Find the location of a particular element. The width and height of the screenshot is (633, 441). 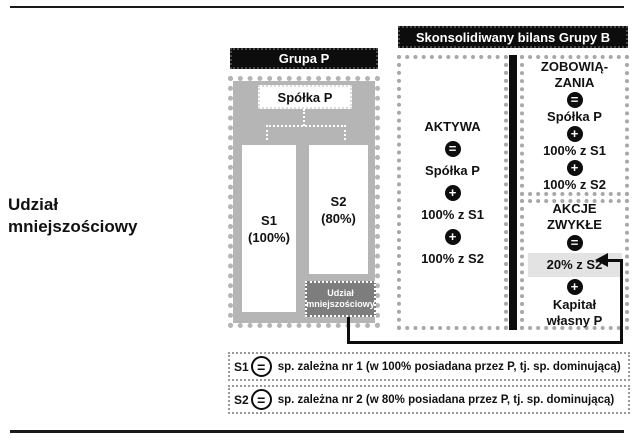

subsidiary-s1-box: S1 (100%) is located at coordinates (269, 228).